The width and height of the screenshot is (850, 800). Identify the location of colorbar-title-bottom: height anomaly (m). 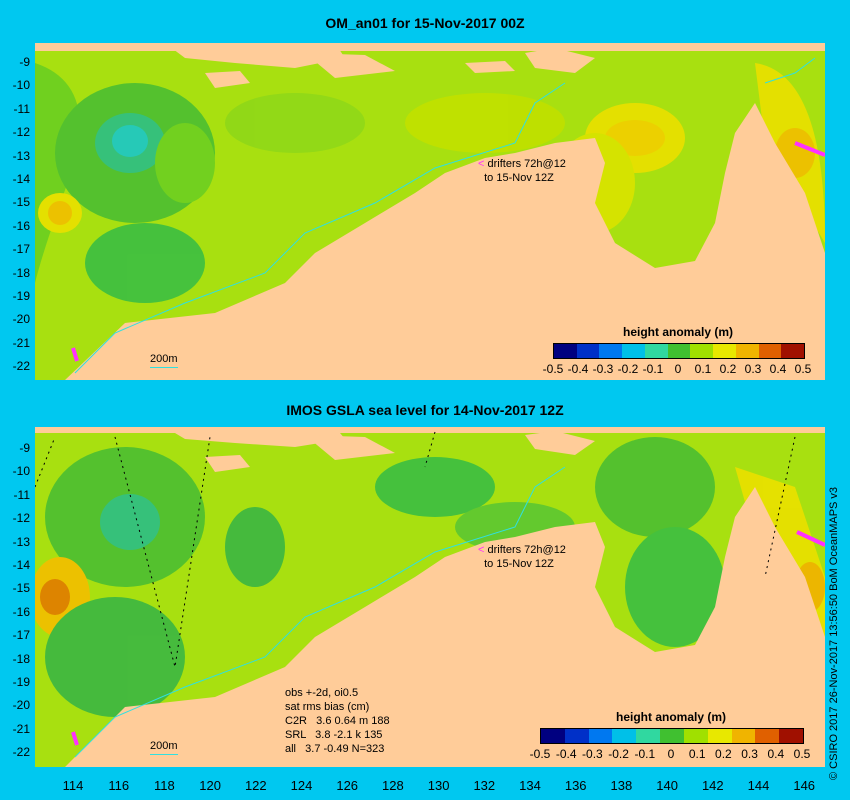
(670, 717).